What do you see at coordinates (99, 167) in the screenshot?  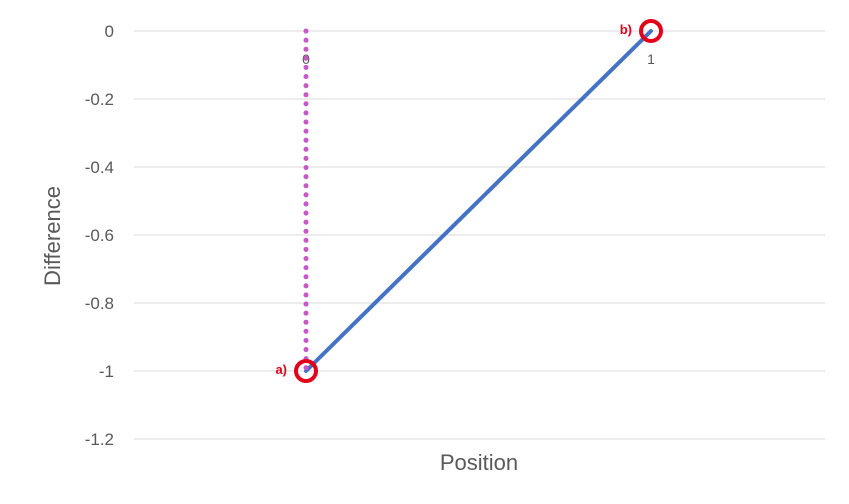 I see `y-tick-label: -0.4` at bounding box center [99, 167].